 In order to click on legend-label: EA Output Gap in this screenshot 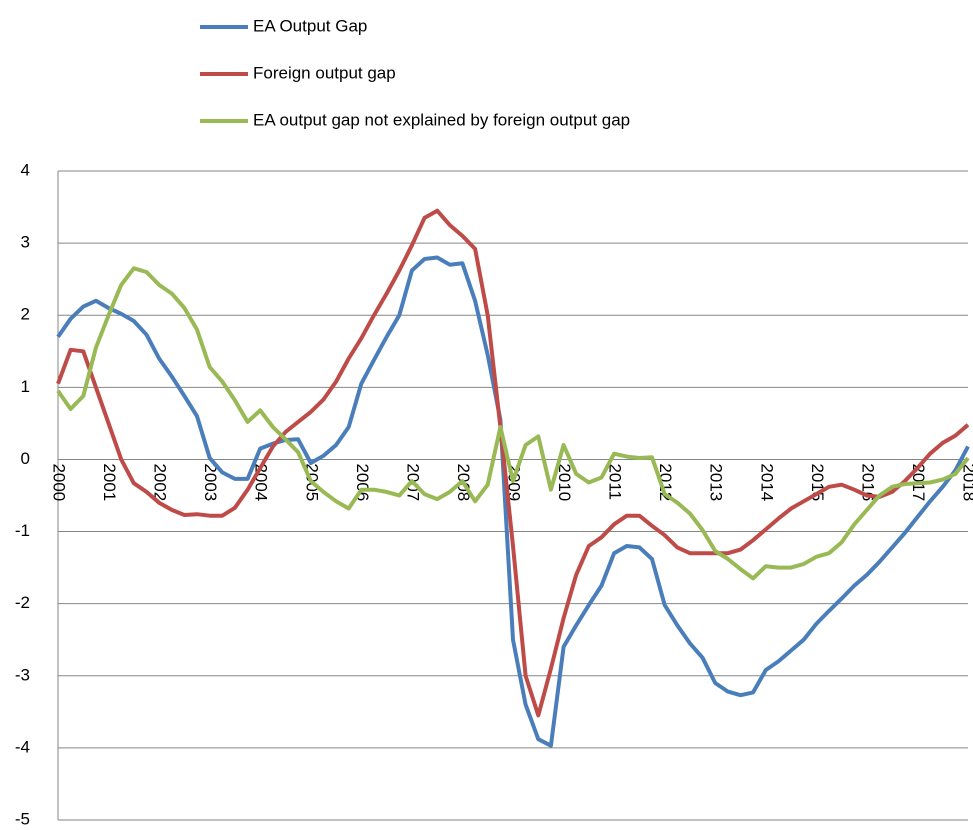, I will do `click(310, 25)`.